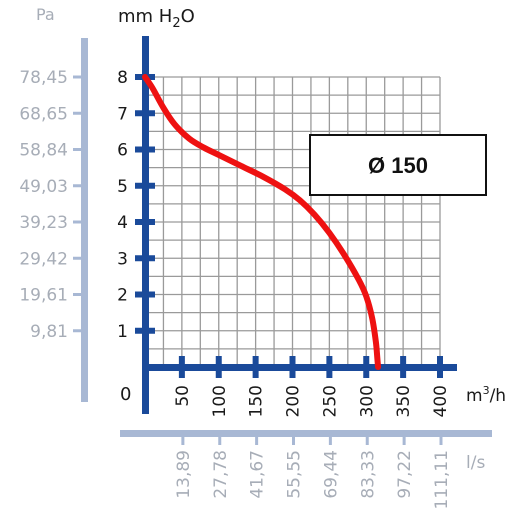 The image size is (523, 520). What do you see at coordinates (405, 474) in the screenshot?
I see `ls-tick-label: 97,22` at bounding box center [405, 474].